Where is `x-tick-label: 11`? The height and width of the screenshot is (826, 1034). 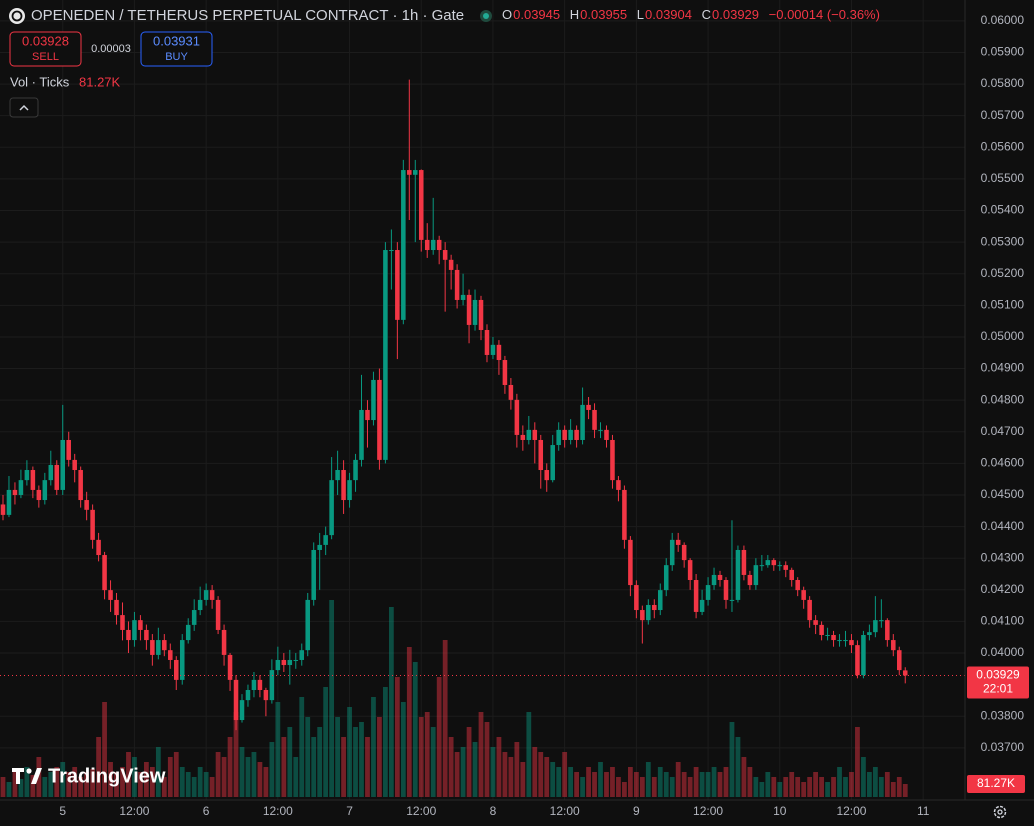
x-tick-label: 11 is located at coordinates (923, 811).